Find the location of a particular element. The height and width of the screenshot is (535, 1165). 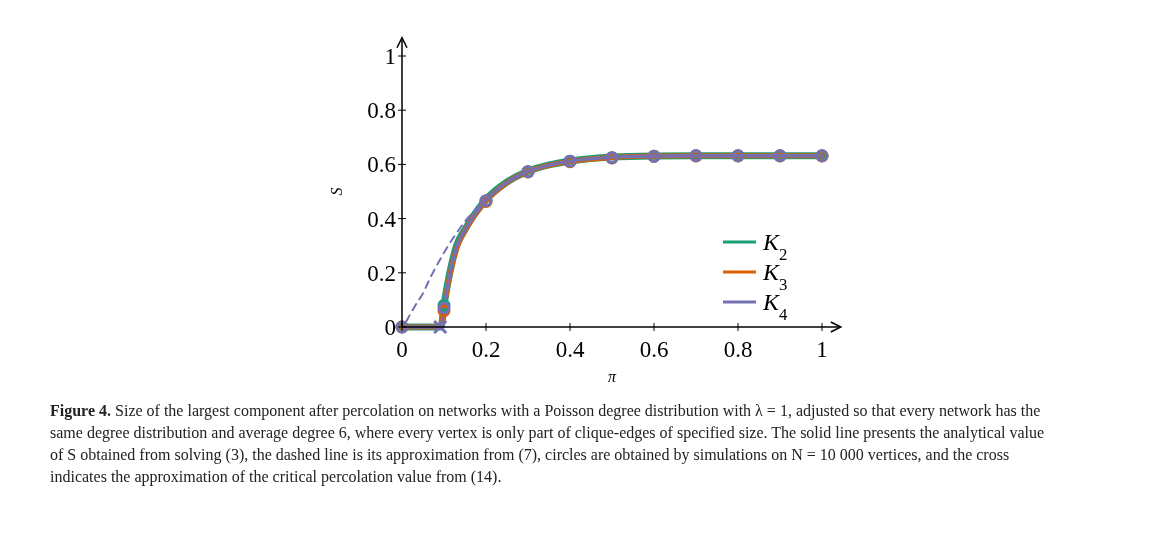

y-tick-label: 0.4 is located at coordinates (382, 219).